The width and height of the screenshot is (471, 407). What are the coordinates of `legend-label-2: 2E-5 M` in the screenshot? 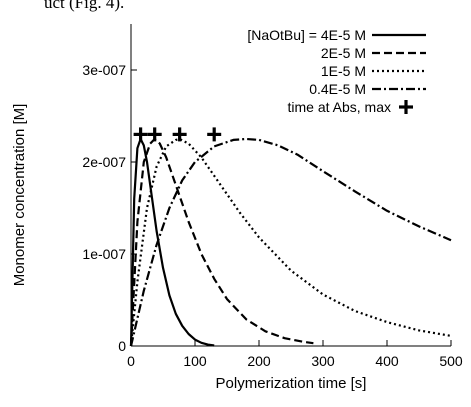 It's located at (343, 53).